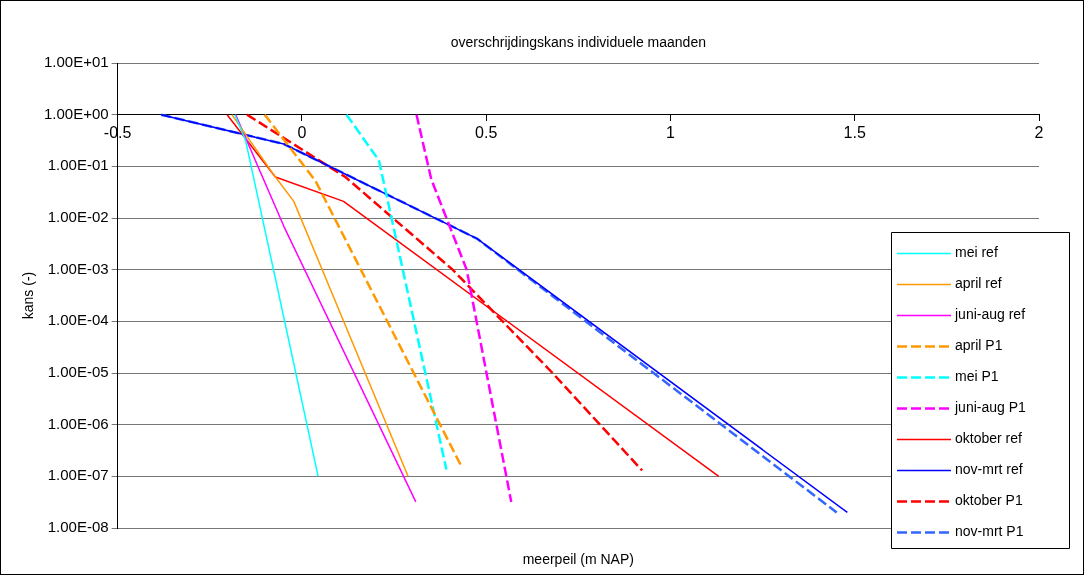  I want to click on legend-label: nov-mrt P1, so click(989, 531).